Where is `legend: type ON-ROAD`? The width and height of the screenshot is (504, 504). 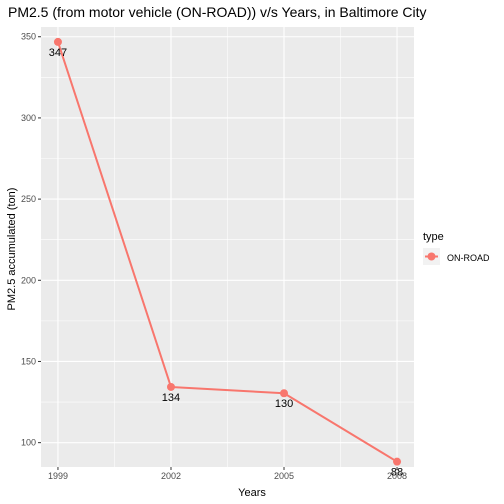
legend: type ON-ROAD is located at coordinates (456, 248).